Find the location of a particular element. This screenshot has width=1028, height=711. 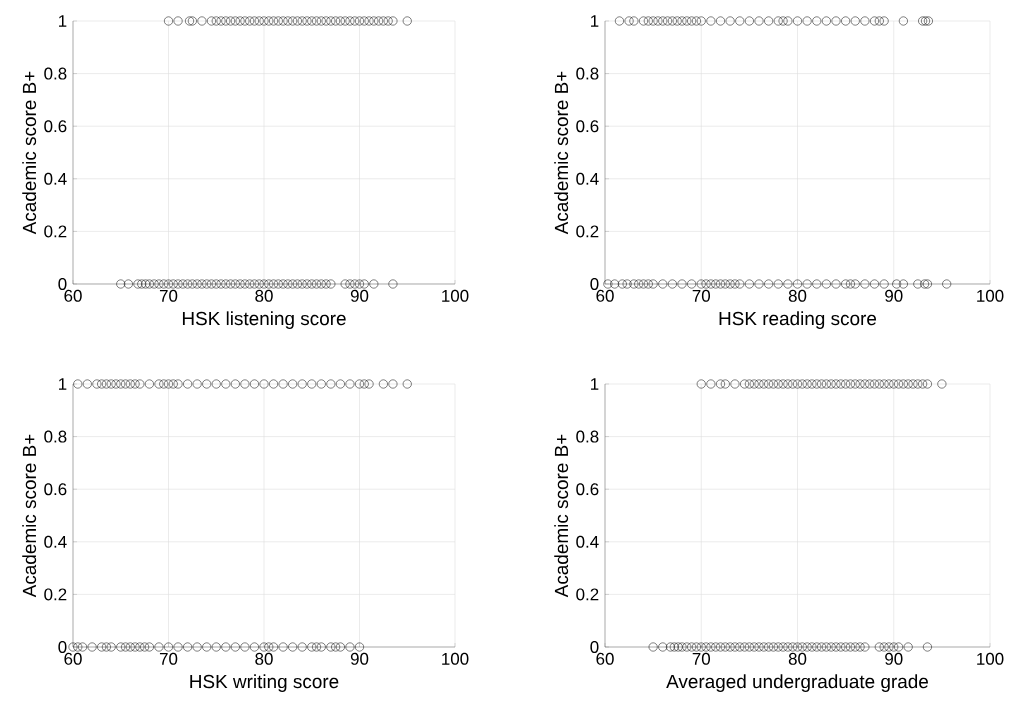

x-axis-title: Averaged undergraduate grade is located at coordinates (797, 683).